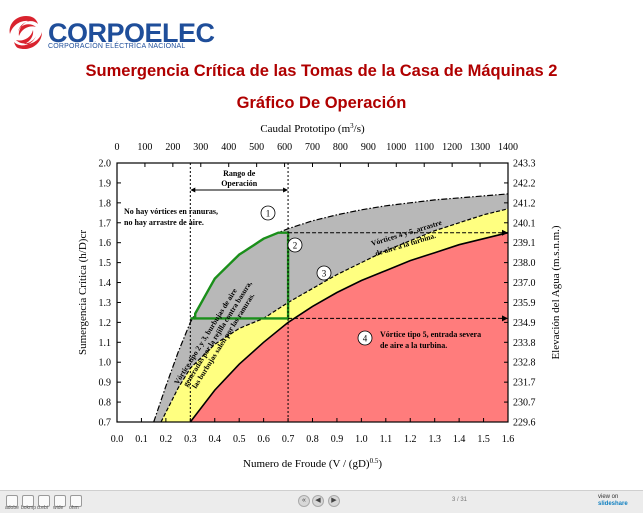 This screenshot has height=513, width=643. Describe the element at coordinates (508, 439) in the screenshot. I see `x-tick-label: 1.6` at that location.